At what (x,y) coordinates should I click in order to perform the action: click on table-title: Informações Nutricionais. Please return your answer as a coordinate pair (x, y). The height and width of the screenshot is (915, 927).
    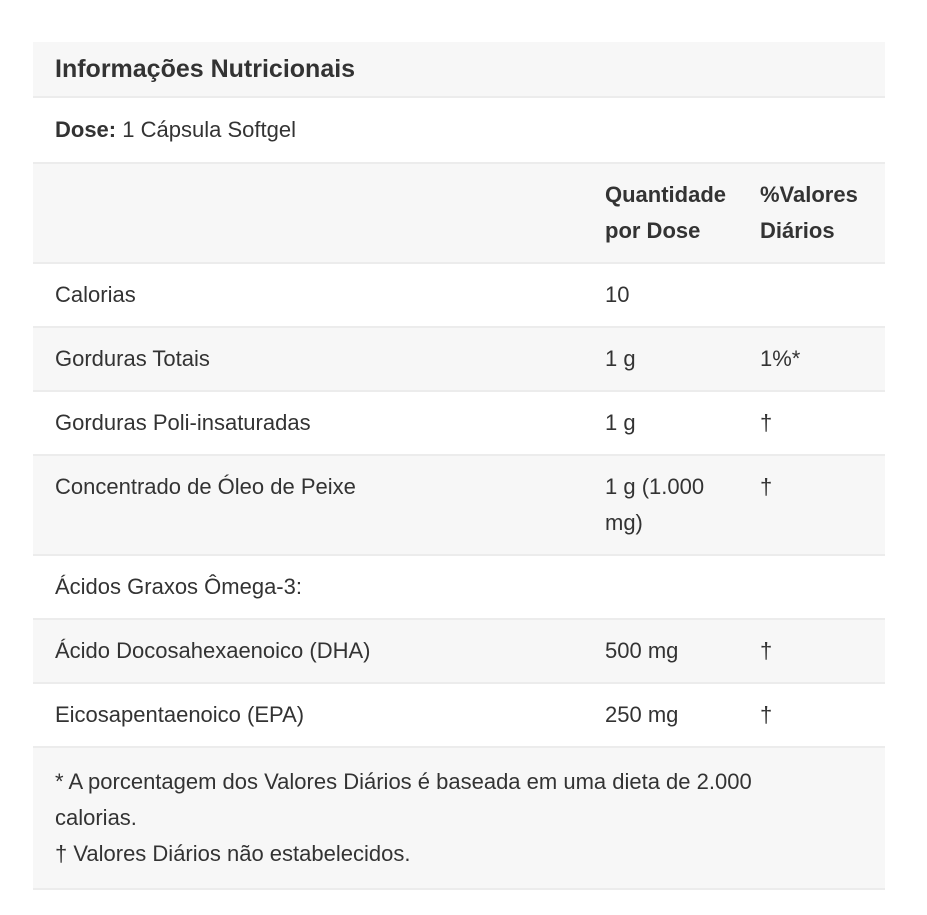
    Looking at the image, I should click on (205, 69).